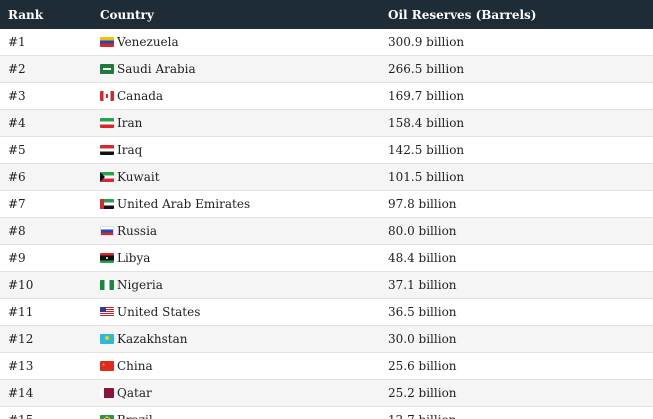  What do you see at coordinates (326, 96) in the screenshot?
I see `table-row: #3 Canada 169.7 billion` at bounding box center [326, 96].